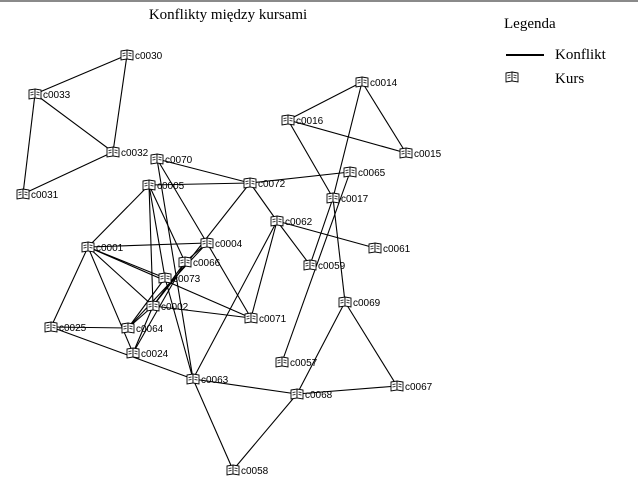 The height and width of the screenshot is (495, 638). What do you see at coordinates (175, 307) in the screenshot?
I see `node-label: c0002` at bounding box center [175, 307].